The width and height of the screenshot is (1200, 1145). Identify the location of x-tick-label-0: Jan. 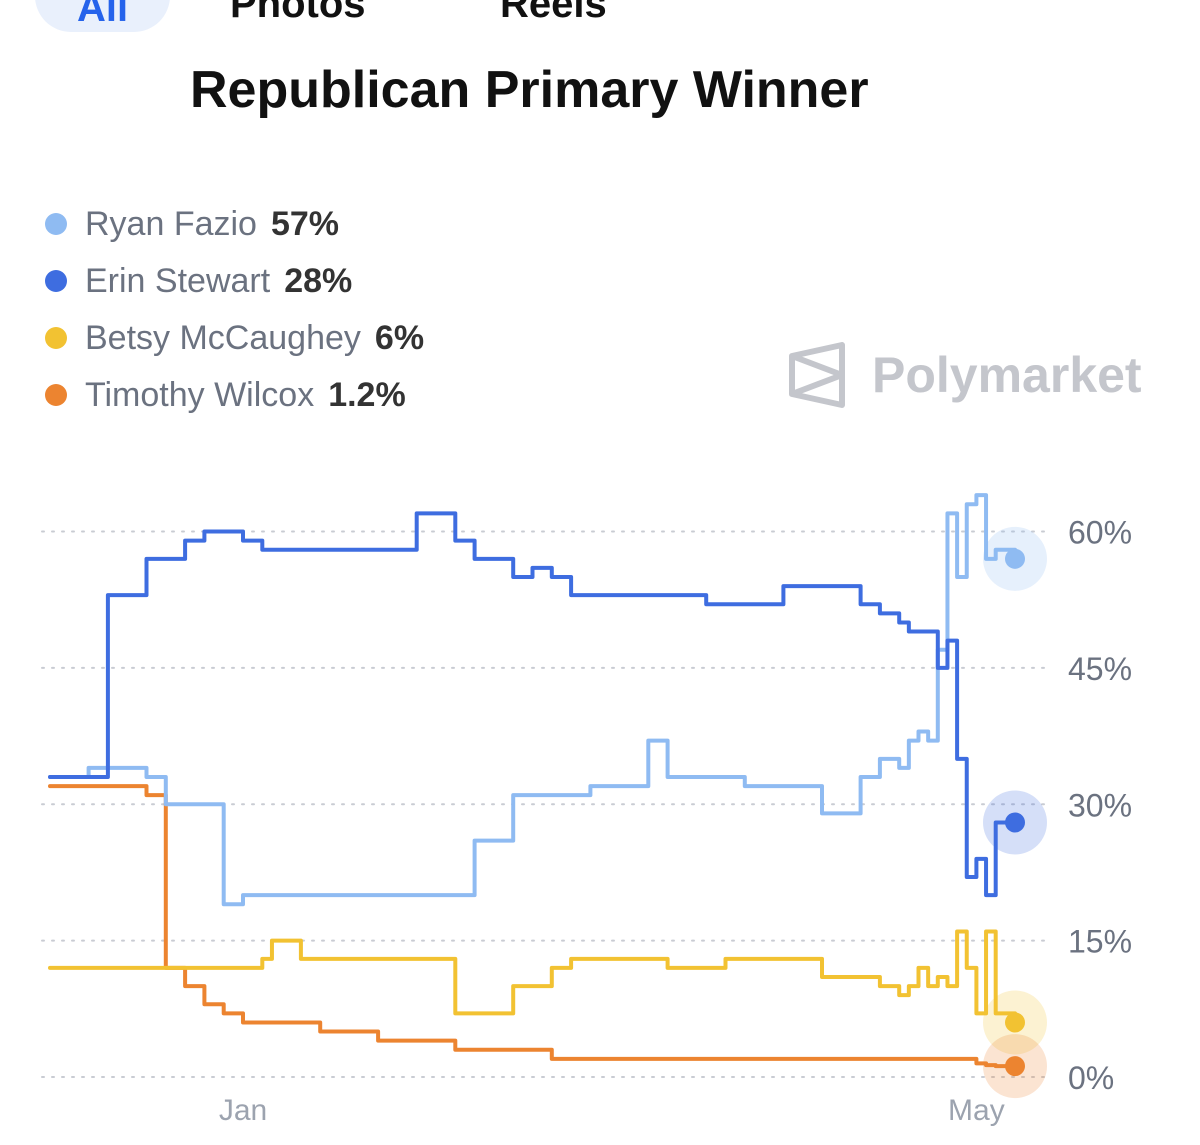
(243, 1110).